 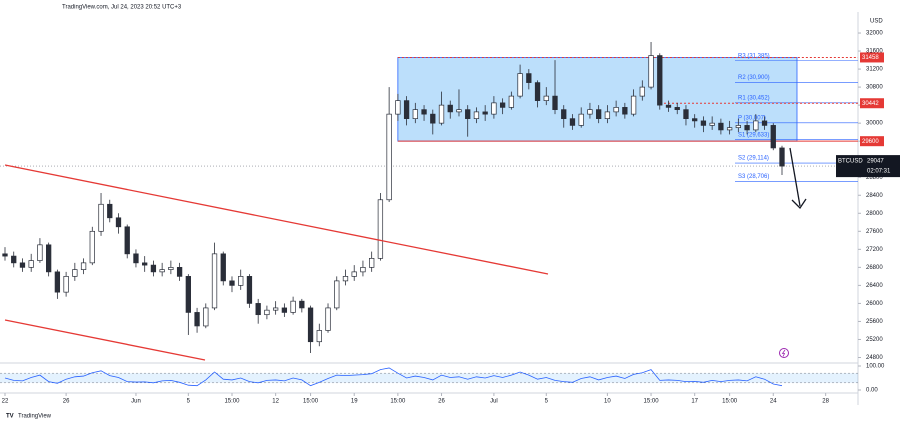 I want to click on y-tick-label: 32000, so click(x=874, y=34).